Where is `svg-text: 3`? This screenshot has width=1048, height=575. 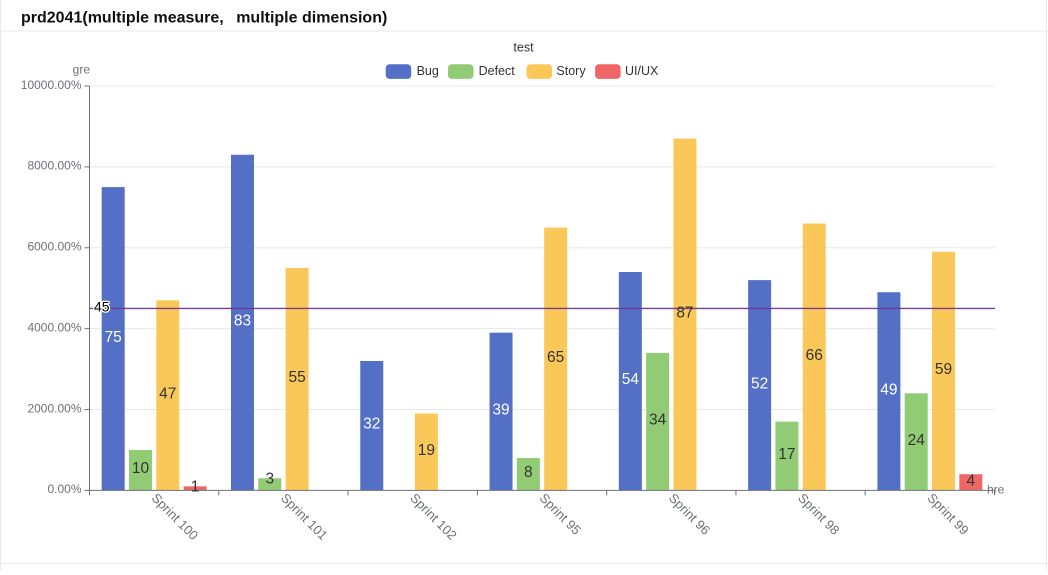
svg-text: 3 is located at coordinates (269, 478).